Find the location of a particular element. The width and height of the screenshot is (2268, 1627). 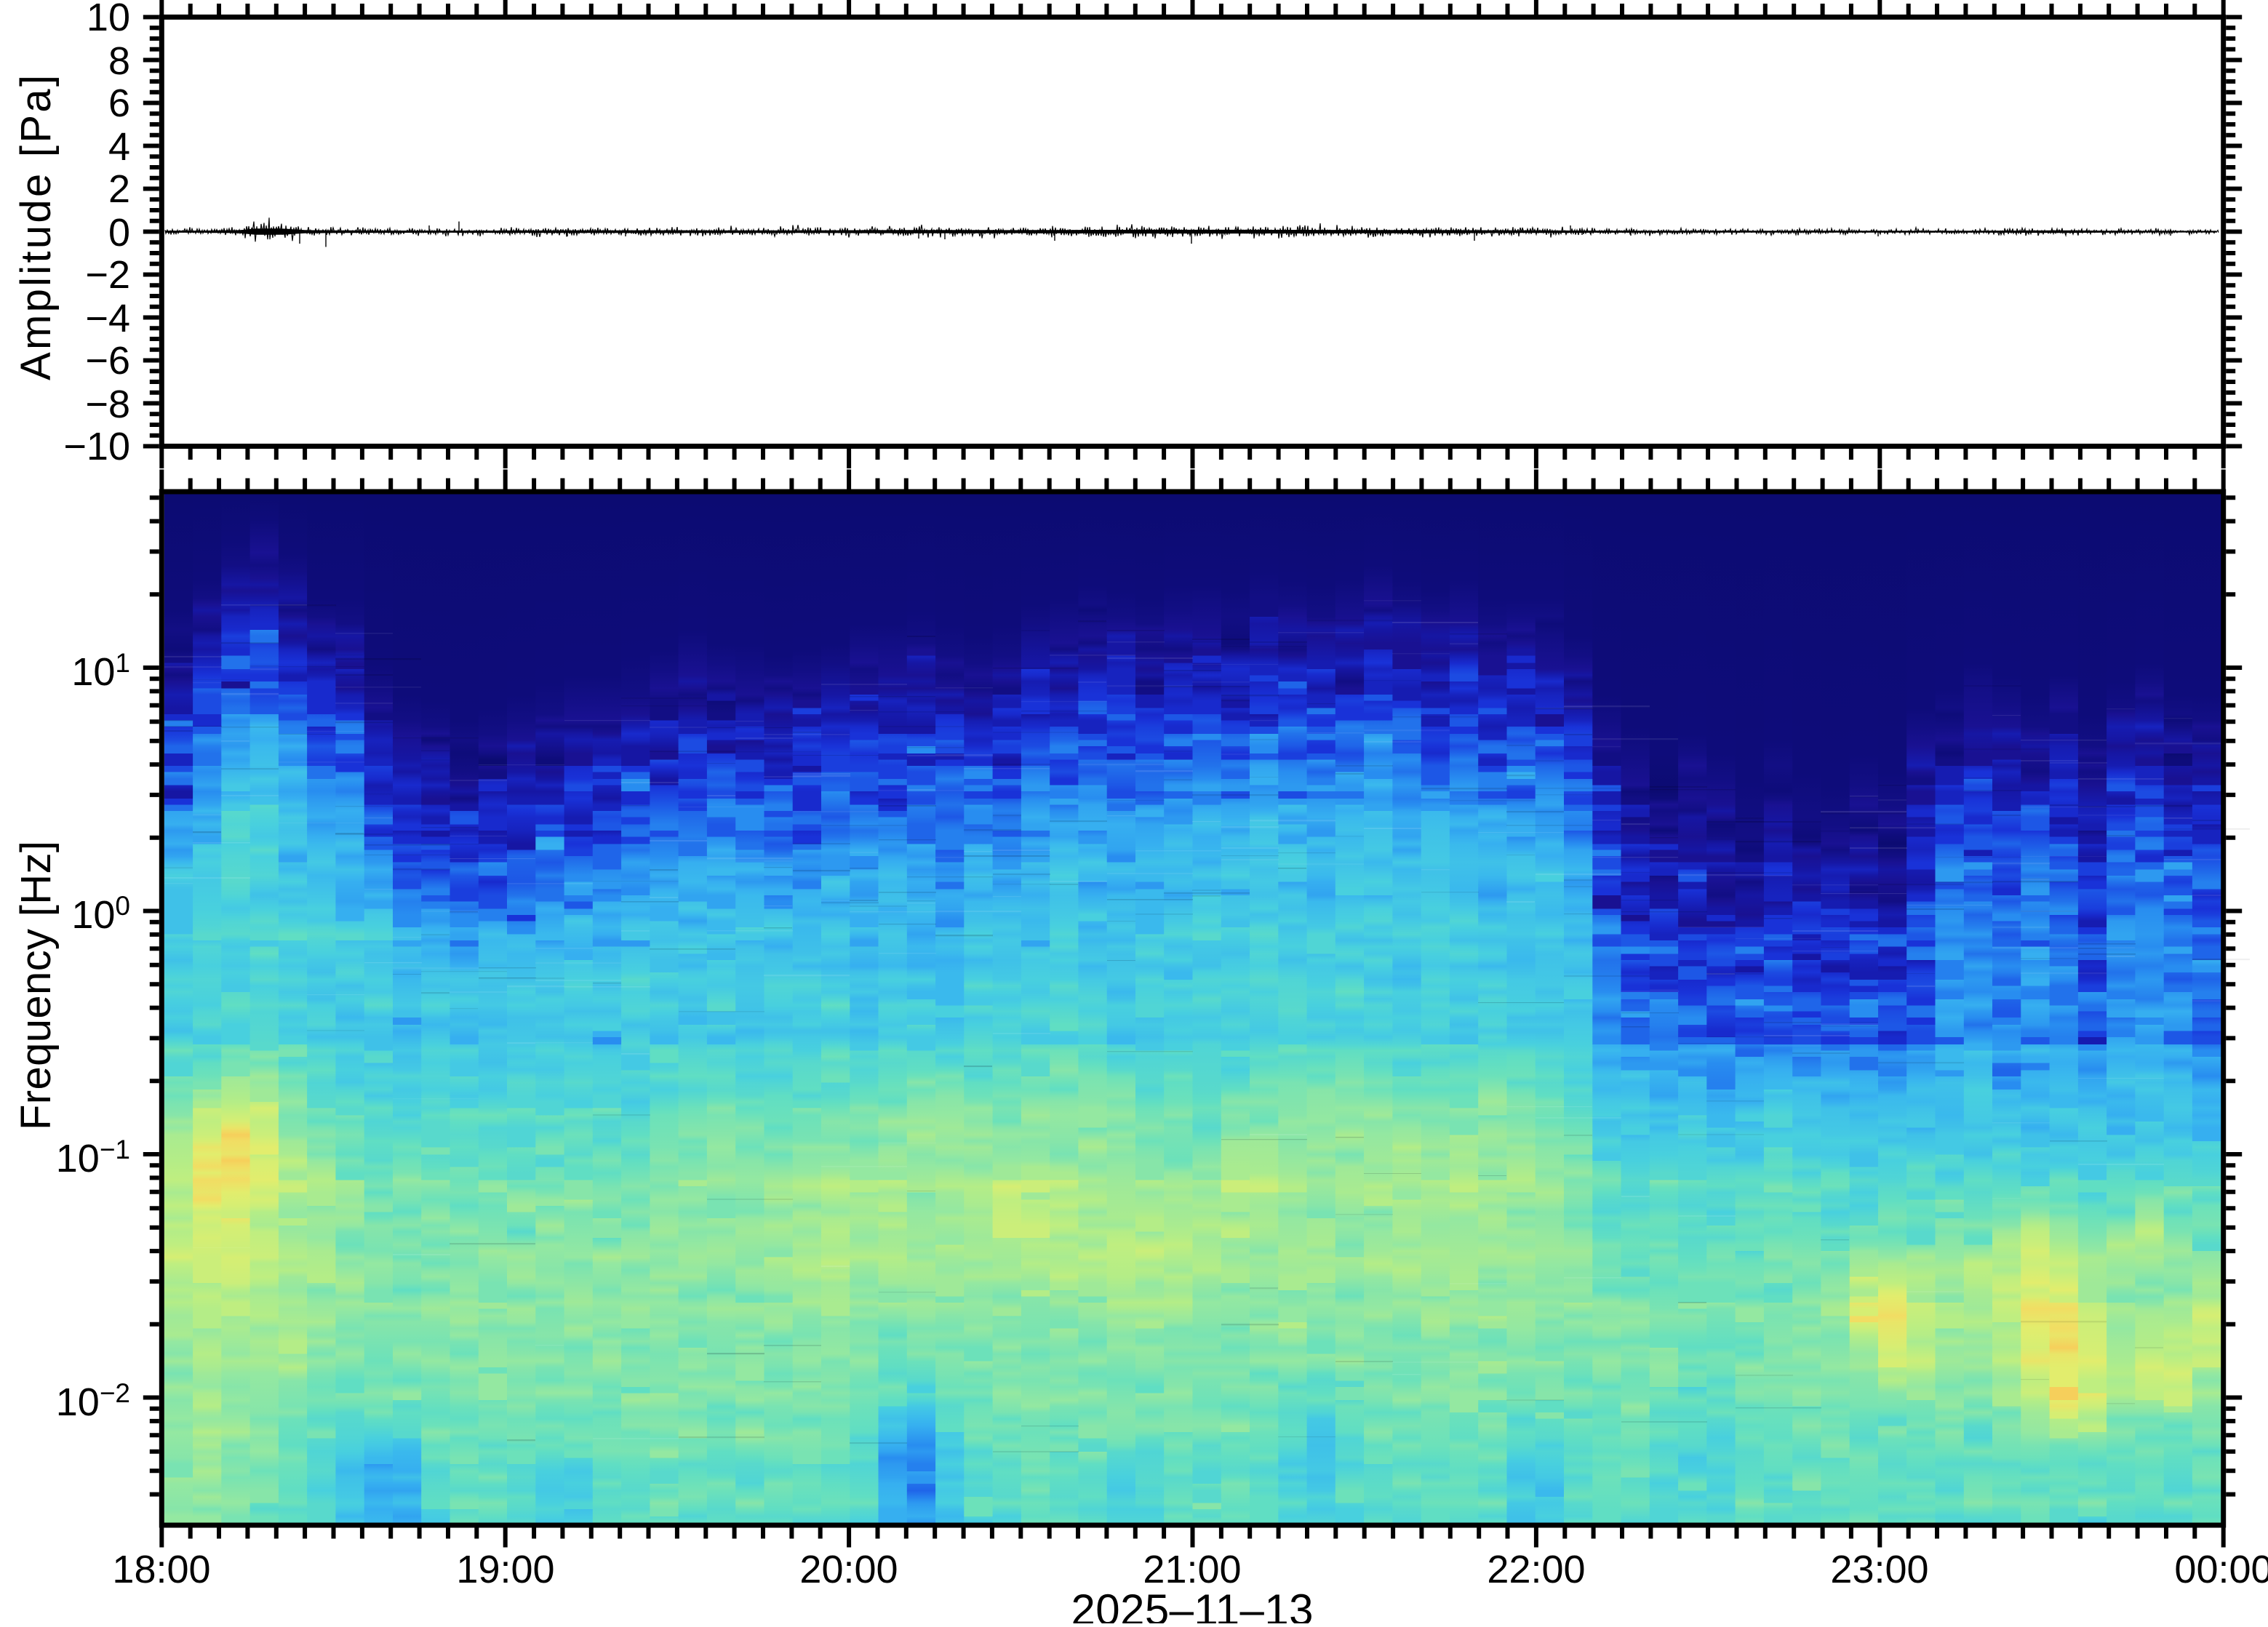

svg-text: −6 is located at coordinates (107, 361).